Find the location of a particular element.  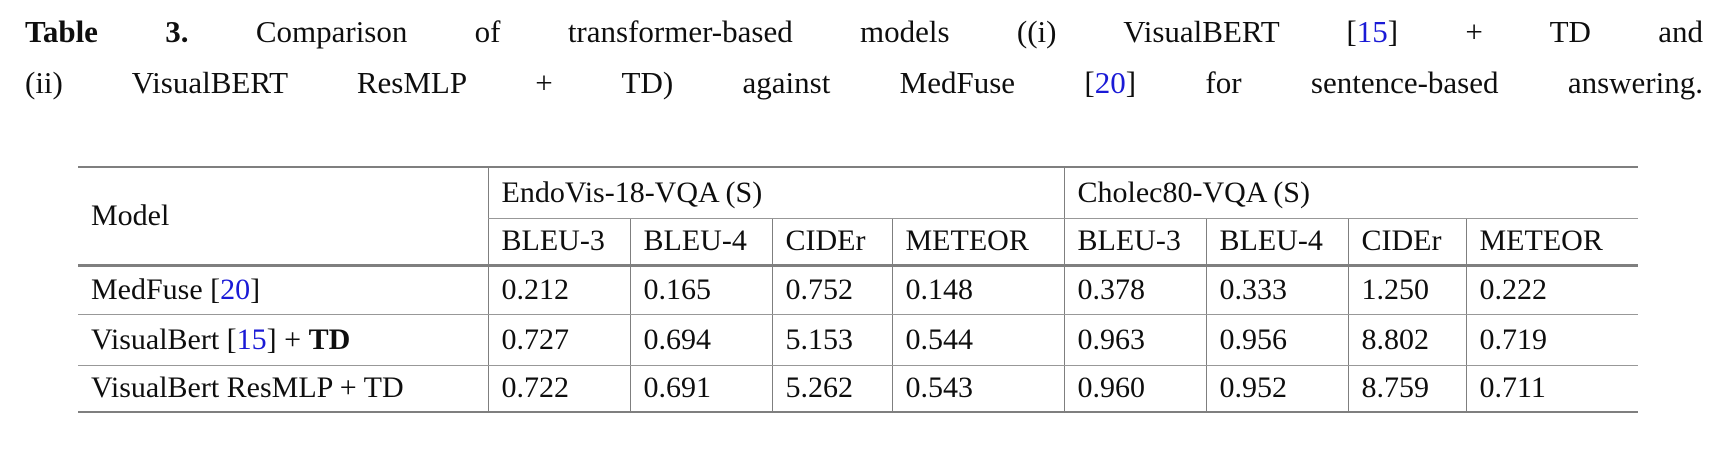

value-cell: 0.212 is located at coordinates (558, 290).